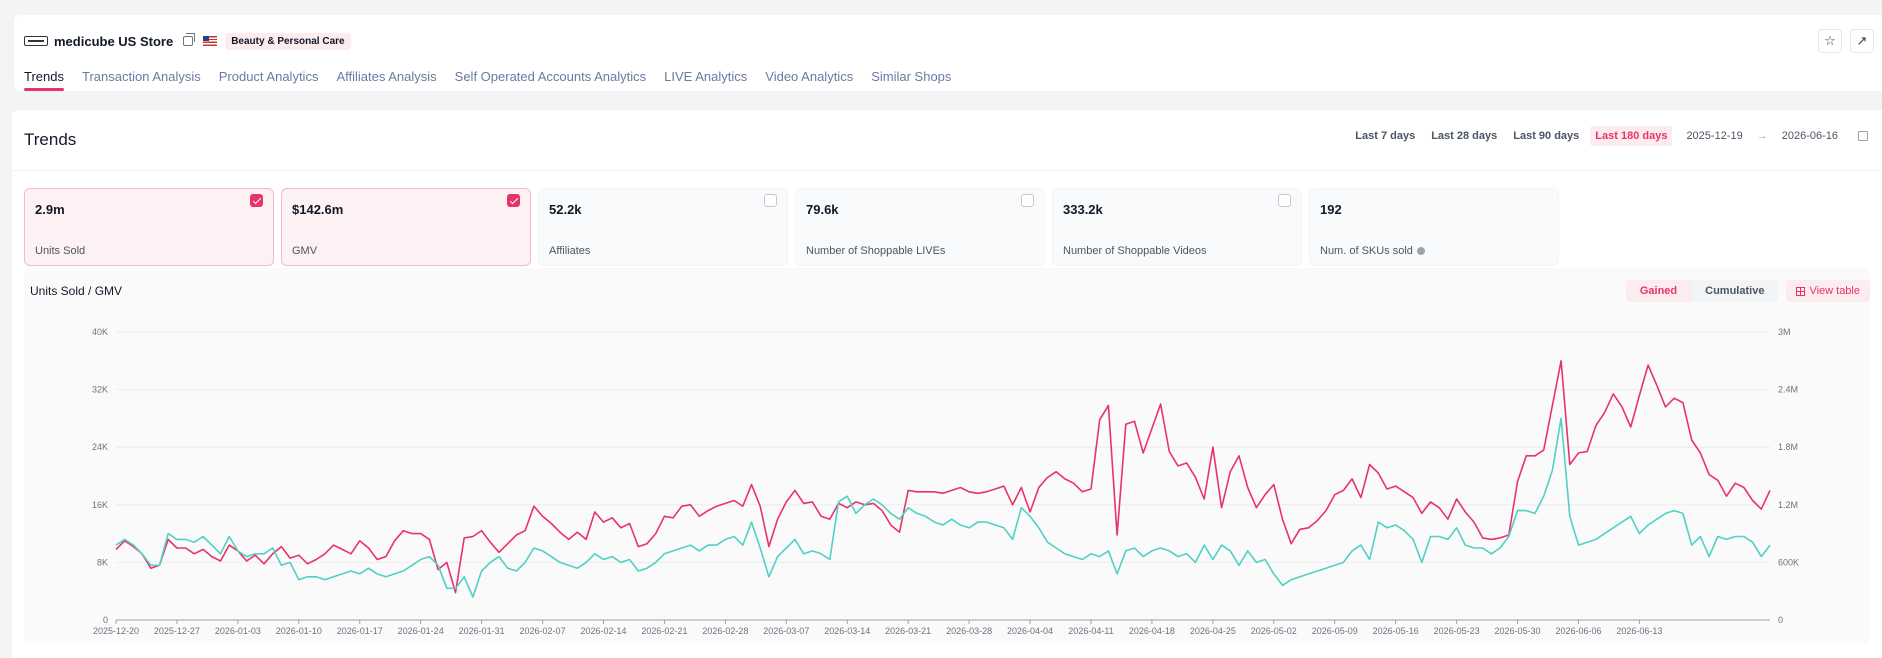 This screenshot has width=1882, height=658. What do you see at coordinates (1702, 291) in the screenshot?
I see `mode-toggle: Gained Cumulative` at bounding box center [1702, 291].